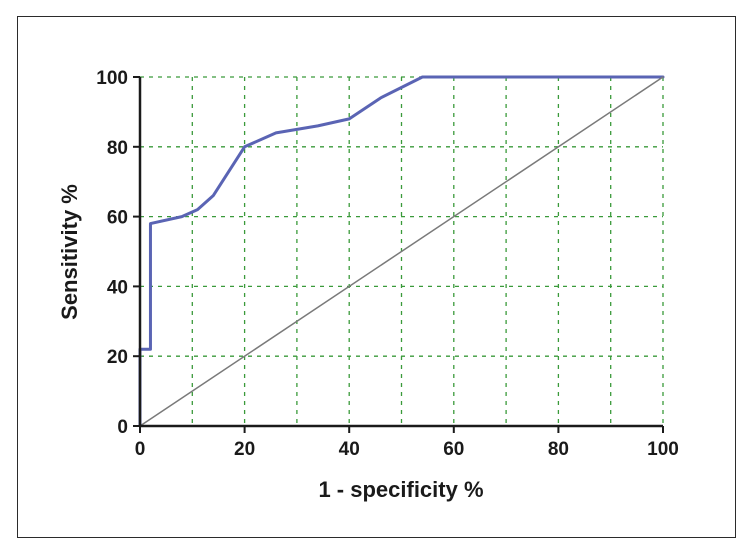  I want to click on y-tick-label: 0, so click(122, 427).